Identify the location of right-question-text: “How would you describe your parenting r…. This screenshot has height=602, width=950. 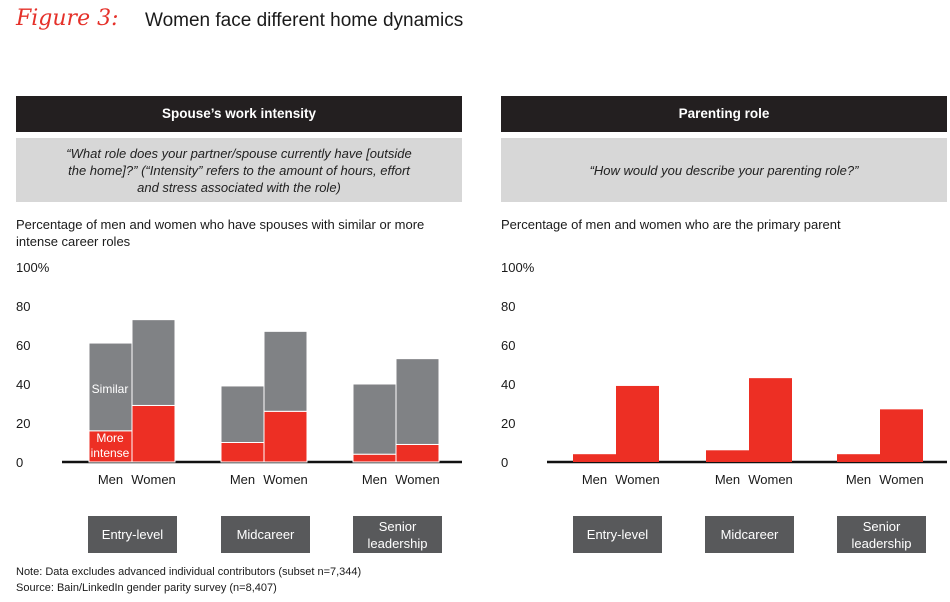
(724, 170).